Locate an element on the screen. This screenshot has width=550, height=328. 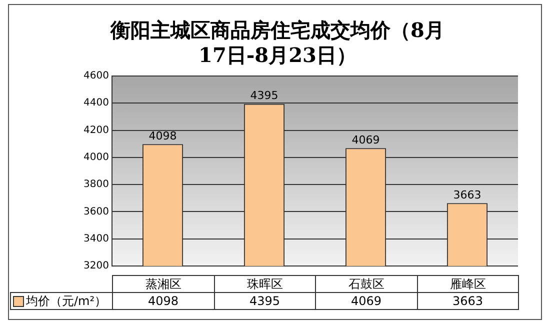
data-label: 4395 is located at coordinates (264, 95).